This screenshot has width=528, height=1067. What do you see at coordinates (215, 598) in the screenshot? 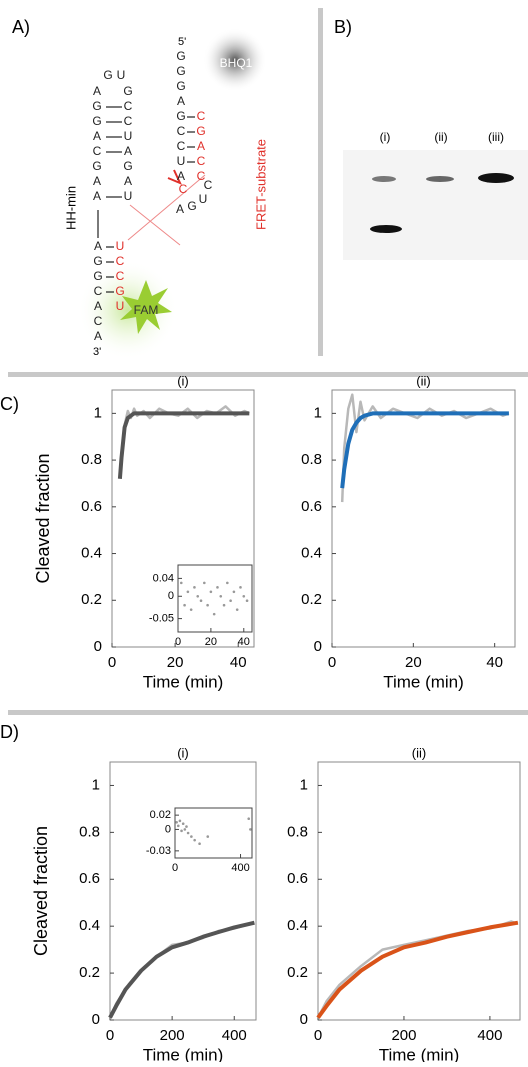
I see `plot-area` at bounding box center [215, 598].